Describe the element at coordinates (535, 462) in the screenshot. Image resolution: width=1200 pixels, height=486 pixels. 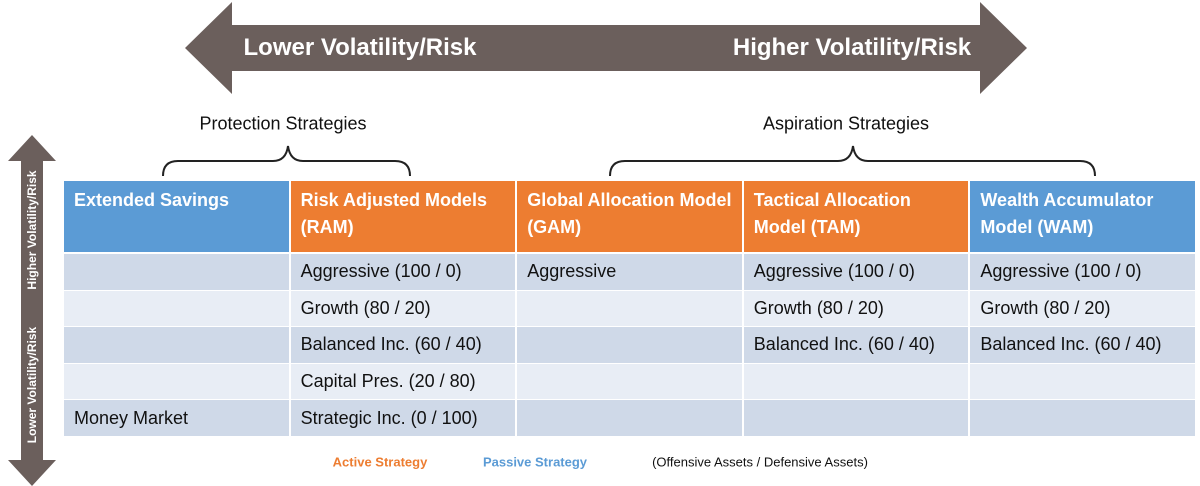
I see `legend-item: Passive Strategy` at that location.